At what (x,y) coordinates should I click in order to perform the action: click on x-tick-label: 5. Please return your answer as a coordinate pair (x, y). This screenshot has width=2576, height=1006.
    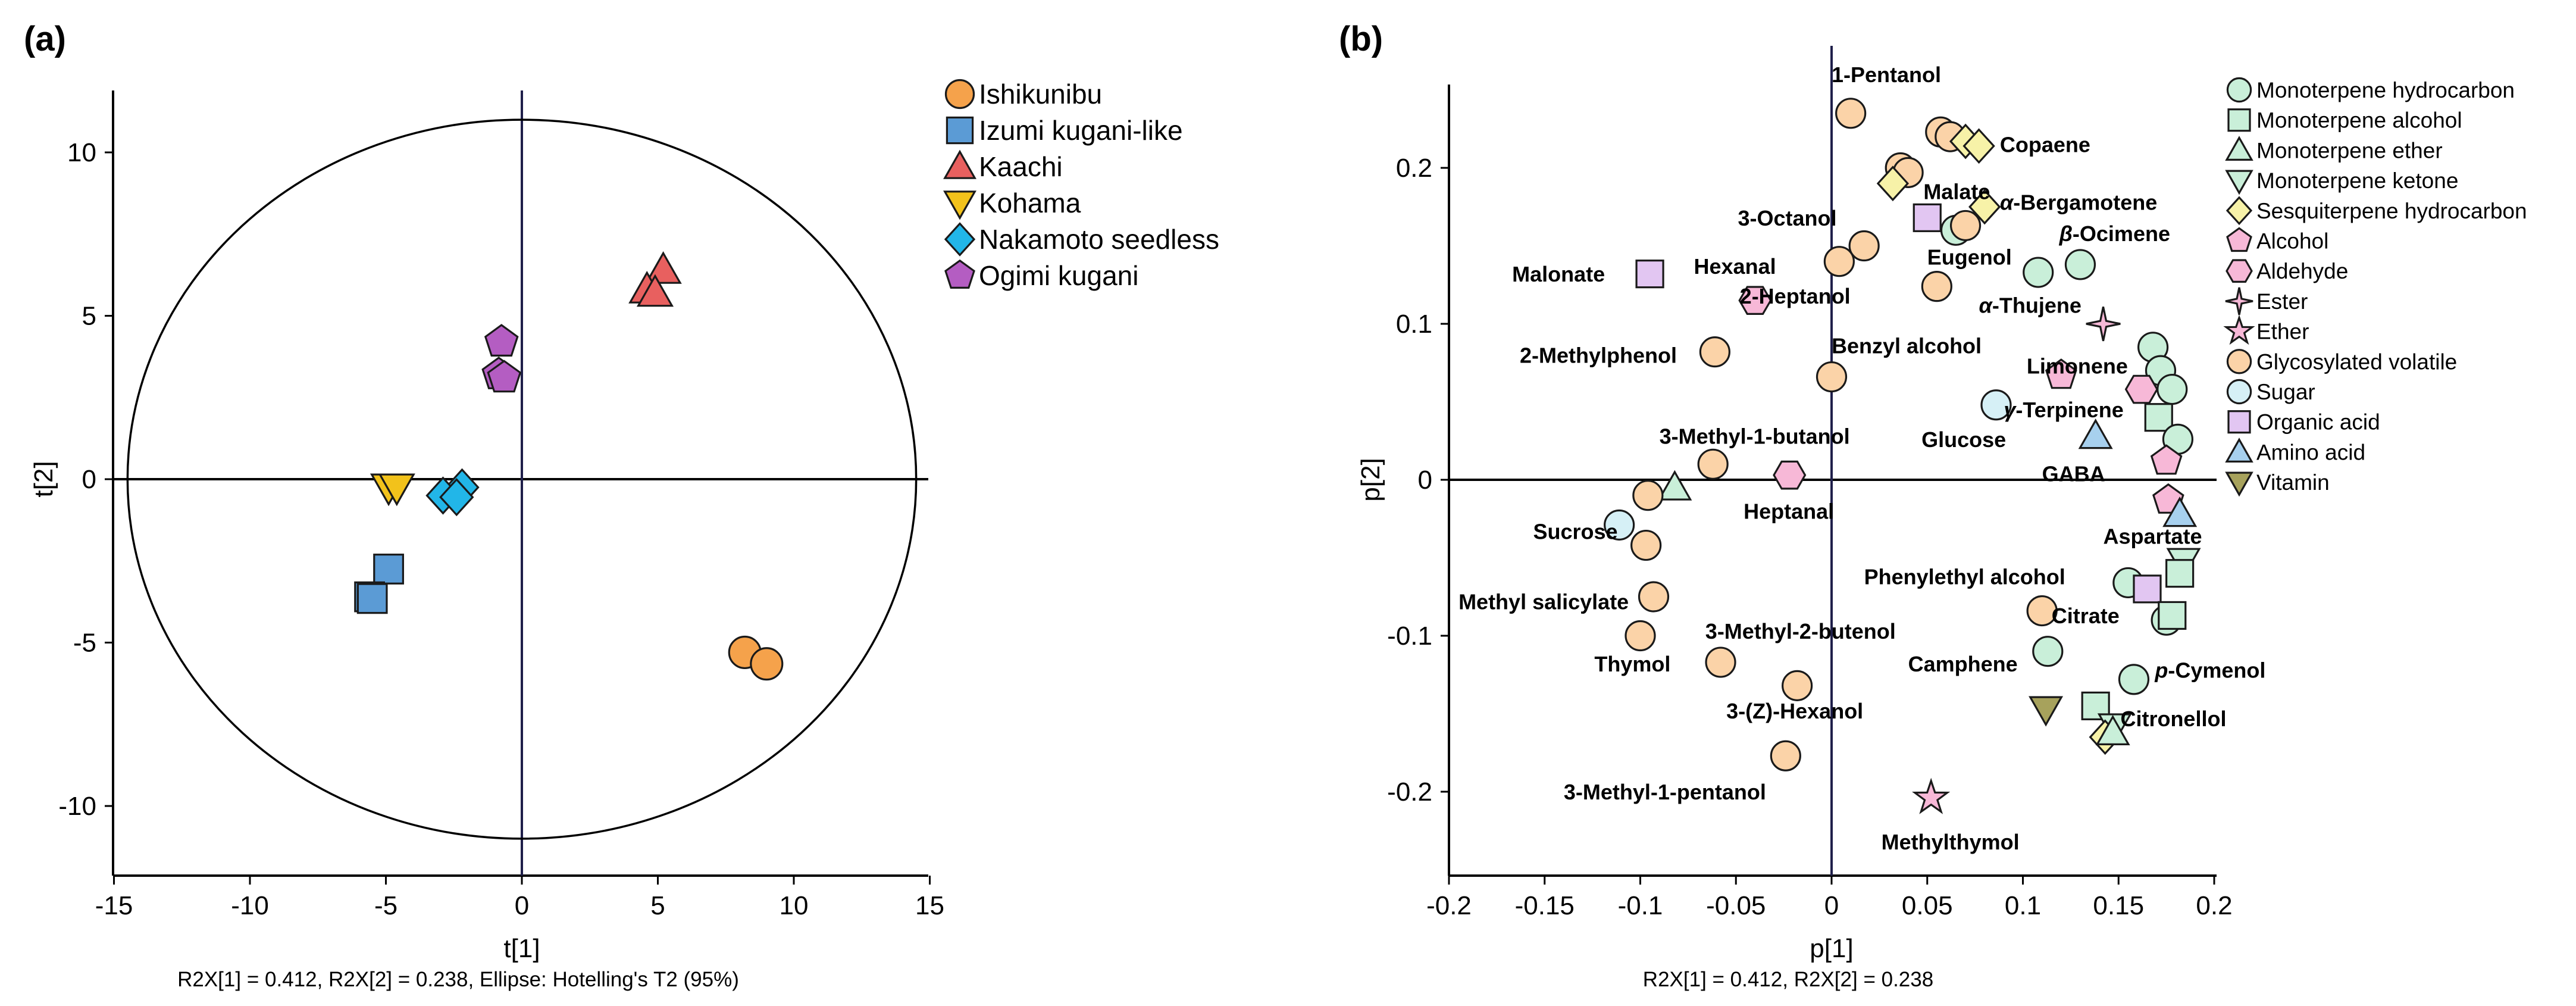
    Looking at the image, I should click on (657, 906).